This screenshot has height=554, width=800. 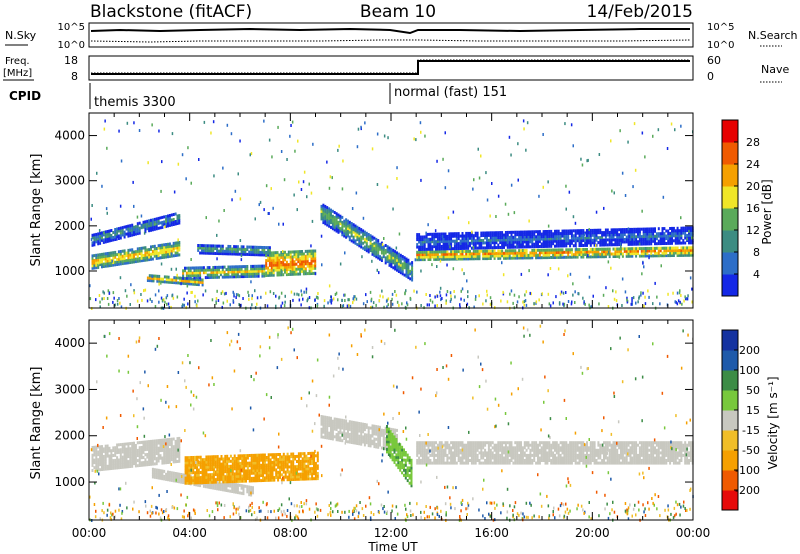 What do you see at coordinates (258, 96) in the screenshot?
I see `cpid-row: CPID themis 3300 normal (fast) 151` at bounding box center [258, 96].